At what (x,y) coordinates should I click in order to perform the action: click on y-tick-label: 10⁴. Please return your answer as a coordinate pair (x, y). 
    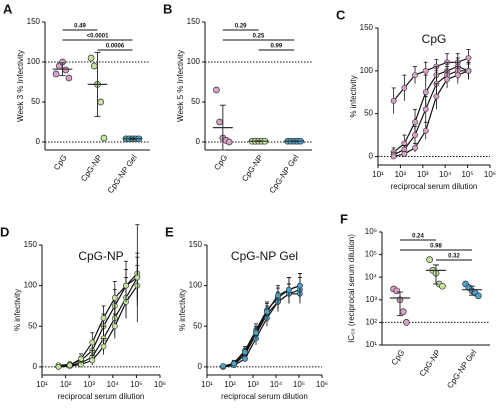
    Looking at the image, I should click on (371, 276).